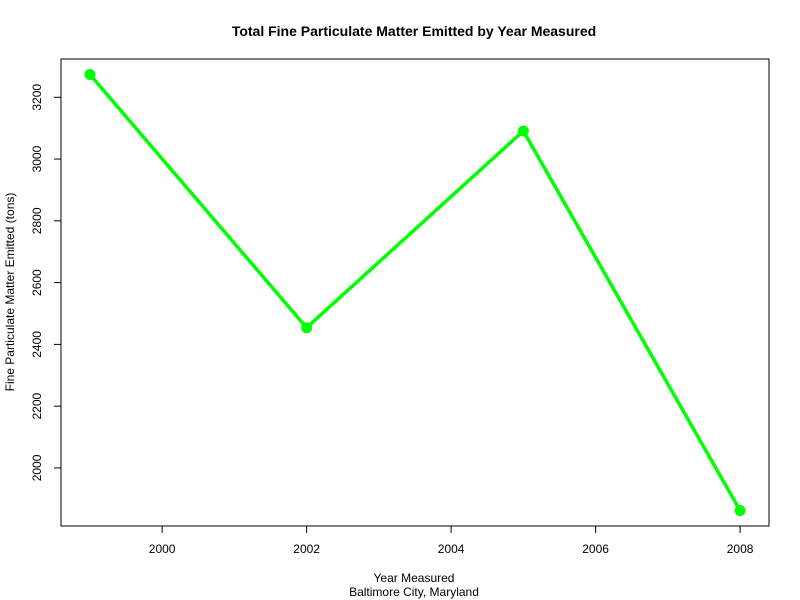 This screenshot has width=800, height=600. I want to click on x-tick-label: 2002, so click(306, 549).